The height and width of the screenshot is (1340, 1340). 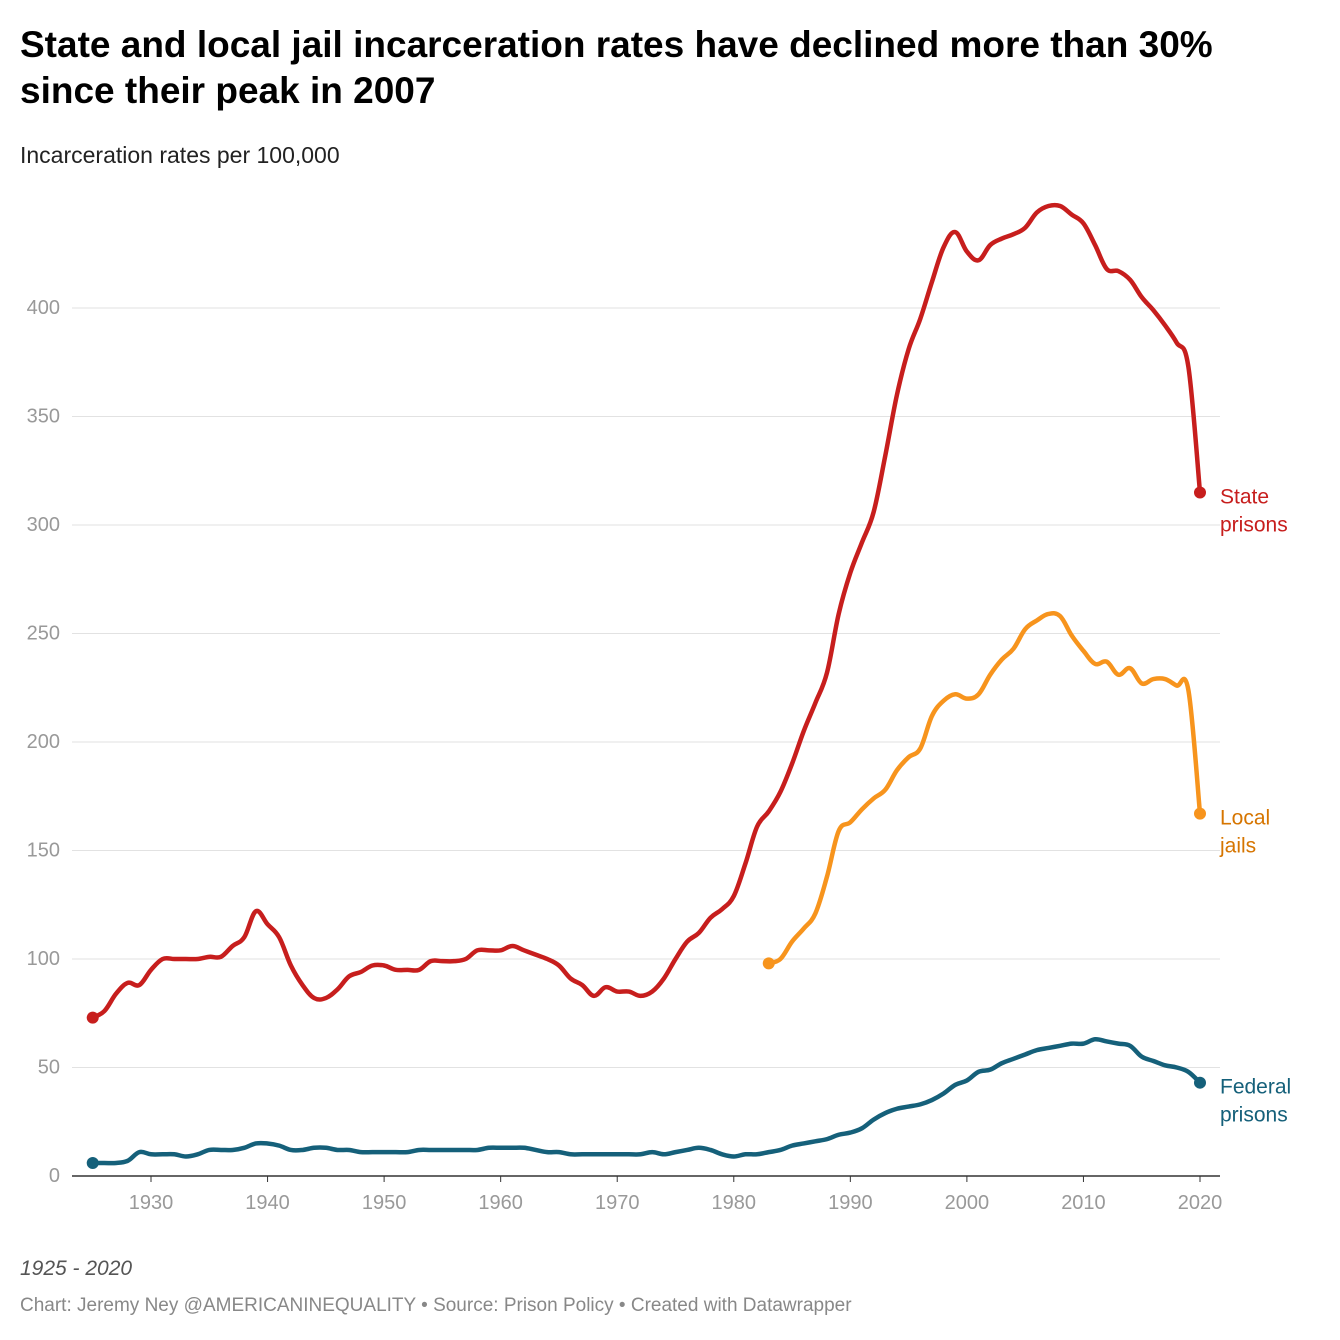 I want to click on x-tick-label: 1950, so click(x=384, y=1203).